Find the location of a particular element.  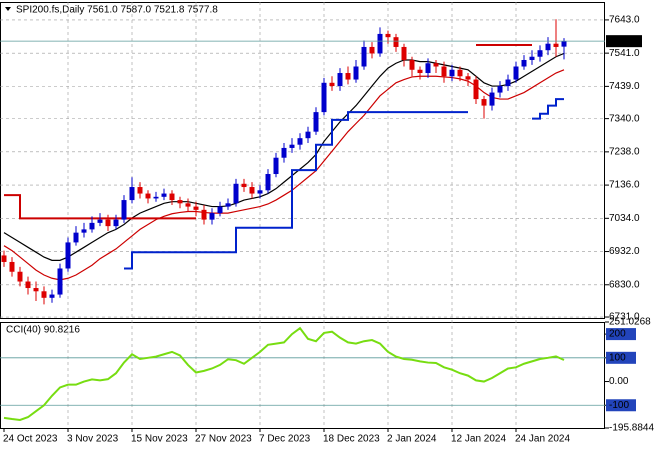

x-tick-label: 27 Nov 2023 is located at coordinates (223, 439).